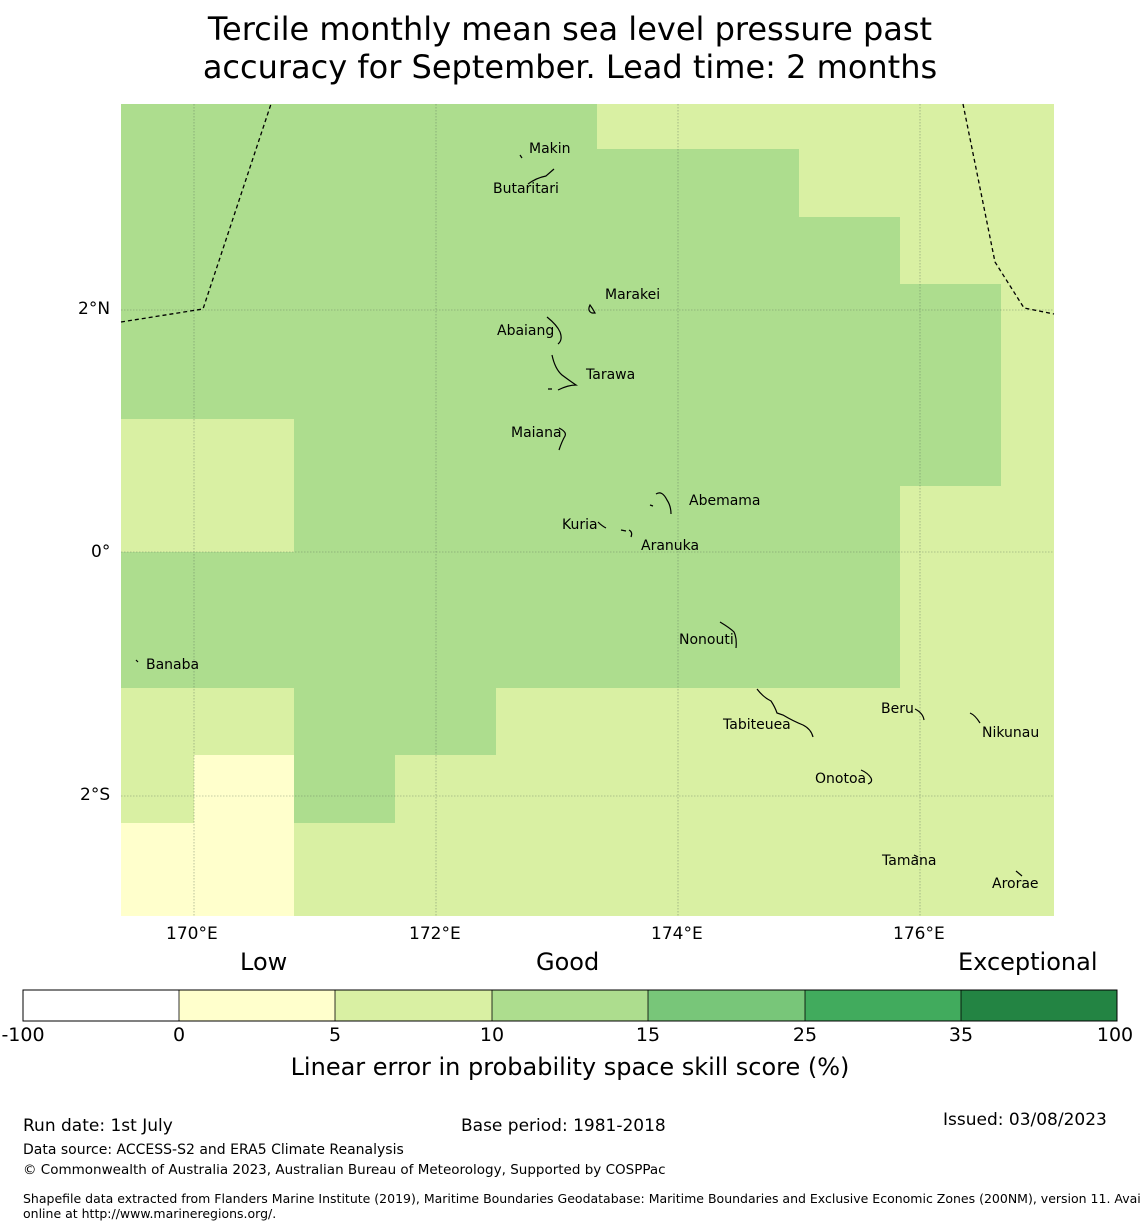 The width and height of the screenshot is (1140, 1230). What do you see at coordinates (706, 640) in the screenshot?
I see `island-label-nonouti: Nonouti` at bounding box center [706, 640].